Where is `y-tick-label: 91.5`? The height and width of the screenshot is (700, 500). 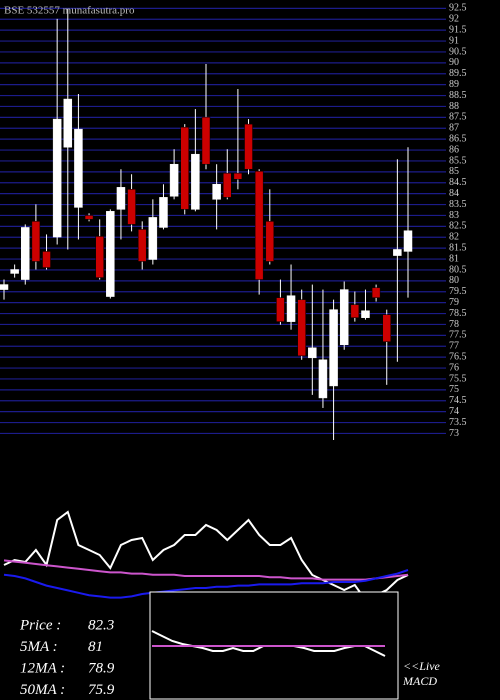 y-tick-label: 91.5 is located at coordinates (458, 29).